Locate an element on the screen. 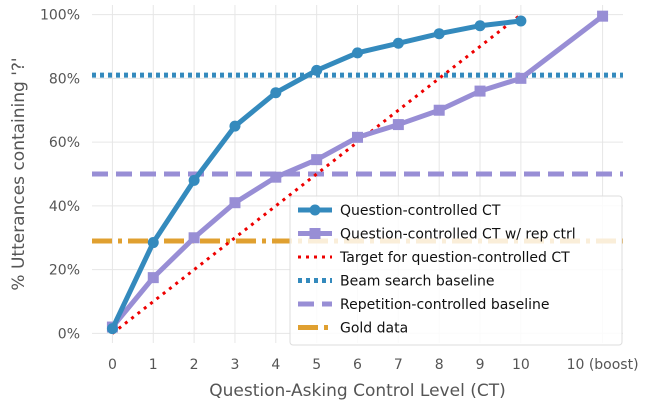  x-tick-label: 5 is located at coordinates (316, 365).